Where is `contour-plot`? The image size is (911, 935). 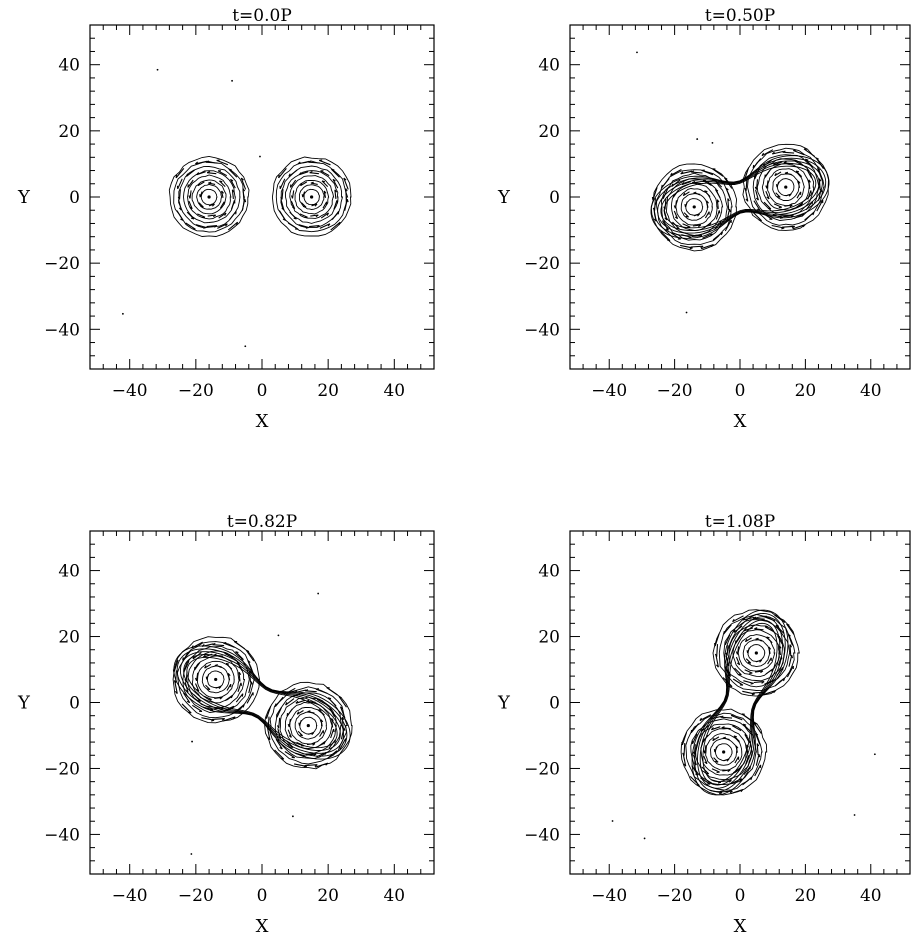
contour-plot is located at coordinates (733, 182).